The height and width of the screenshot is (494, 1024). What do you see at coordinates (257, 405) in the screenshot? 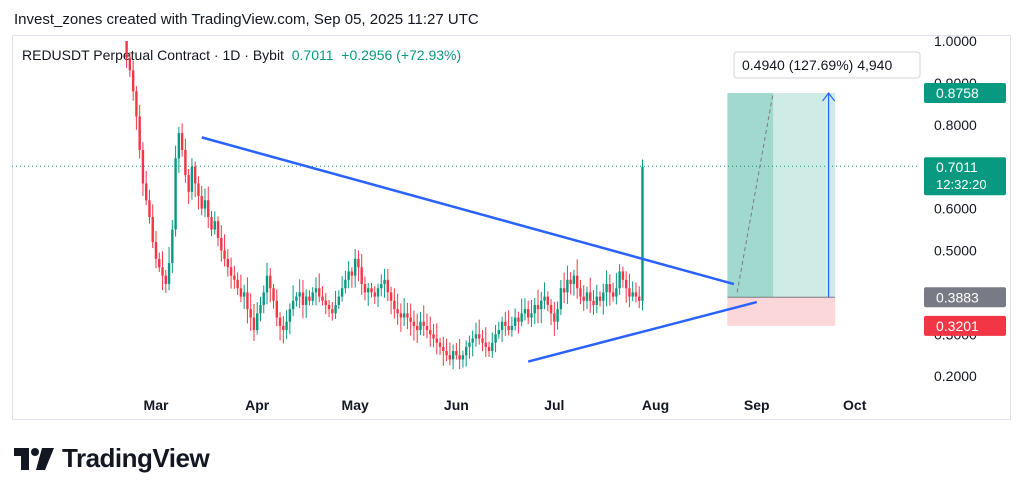
I see `x-tick-label: Apr` at bounding box center [257, 405].